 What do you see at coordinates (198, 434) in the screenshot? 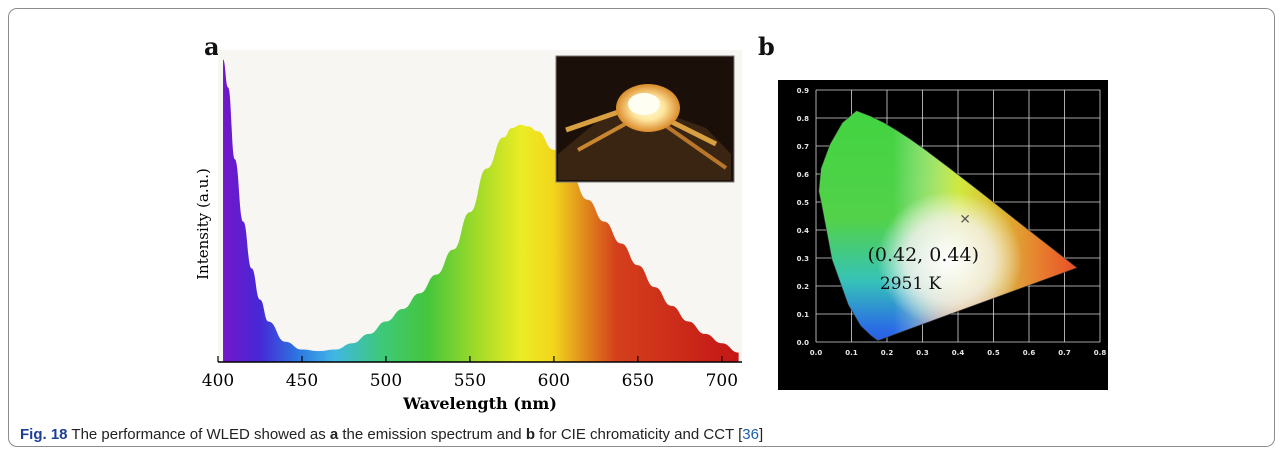
I see `caption-text-1: The performance of WLED showed as` at bounding box center [198, 434].